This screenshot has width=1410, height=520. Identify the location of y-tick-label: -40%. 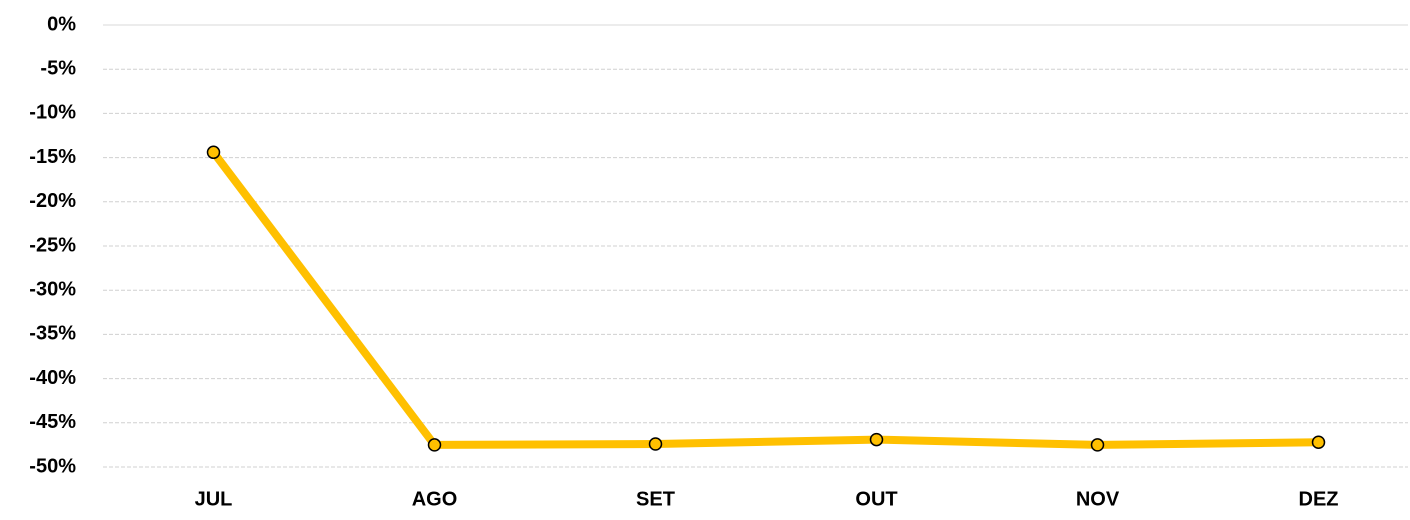
(52, 378).